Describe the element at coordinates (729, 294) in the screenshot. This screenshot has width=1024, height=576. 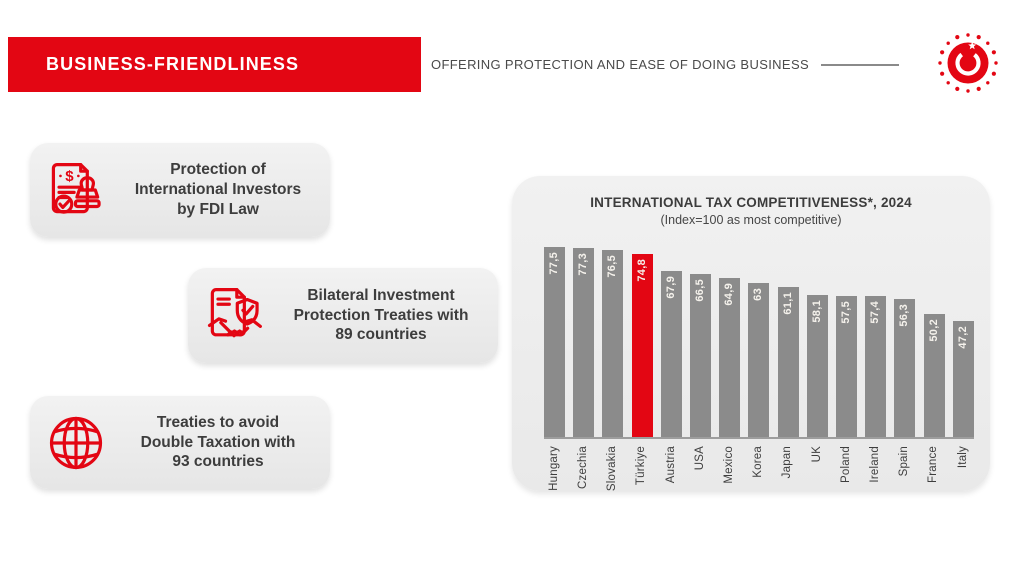
I see `bar-value-label: 64,9` at that location.